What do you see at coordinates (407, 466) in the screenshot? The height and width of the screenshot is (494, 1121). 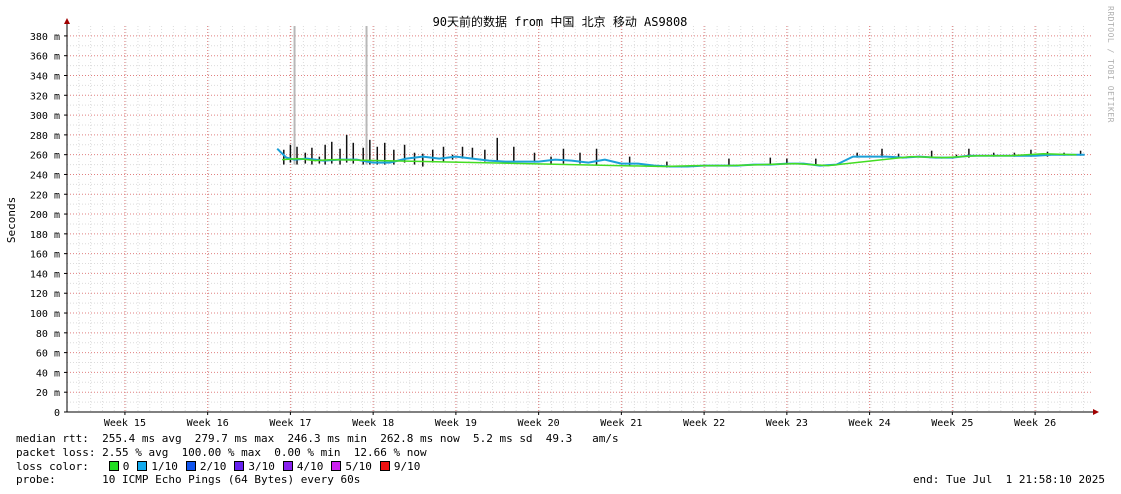 I see `loss-color-item-label: 9/10` at bounding box center [407, 466].